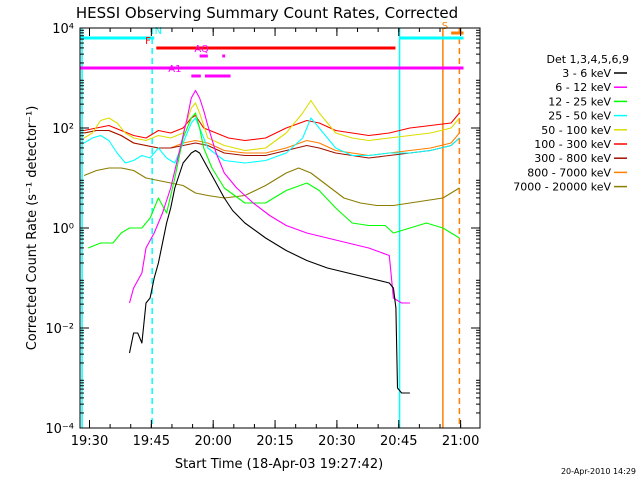  What do you see at coordinates (59, 329) in the screenshot?
I see `y-tick-label-1: 10⁻²` at bounding box center [59, 329].